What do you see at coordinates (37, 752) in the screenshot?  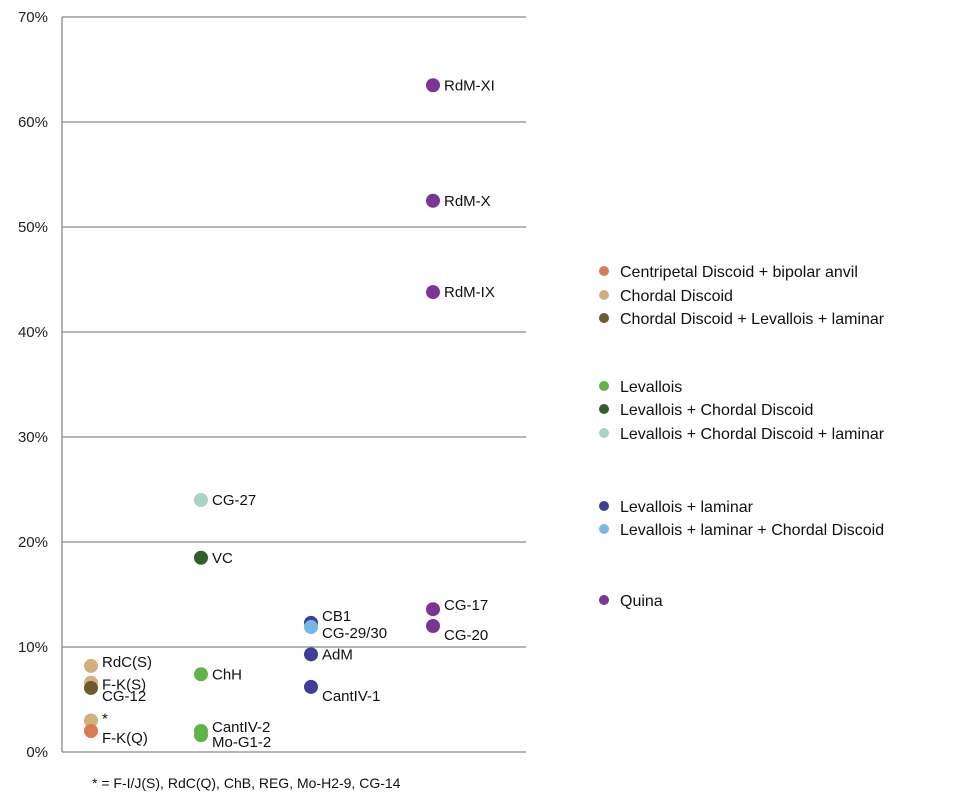 I see `y-tick-label: 0%` at bounding box center [37, 752].